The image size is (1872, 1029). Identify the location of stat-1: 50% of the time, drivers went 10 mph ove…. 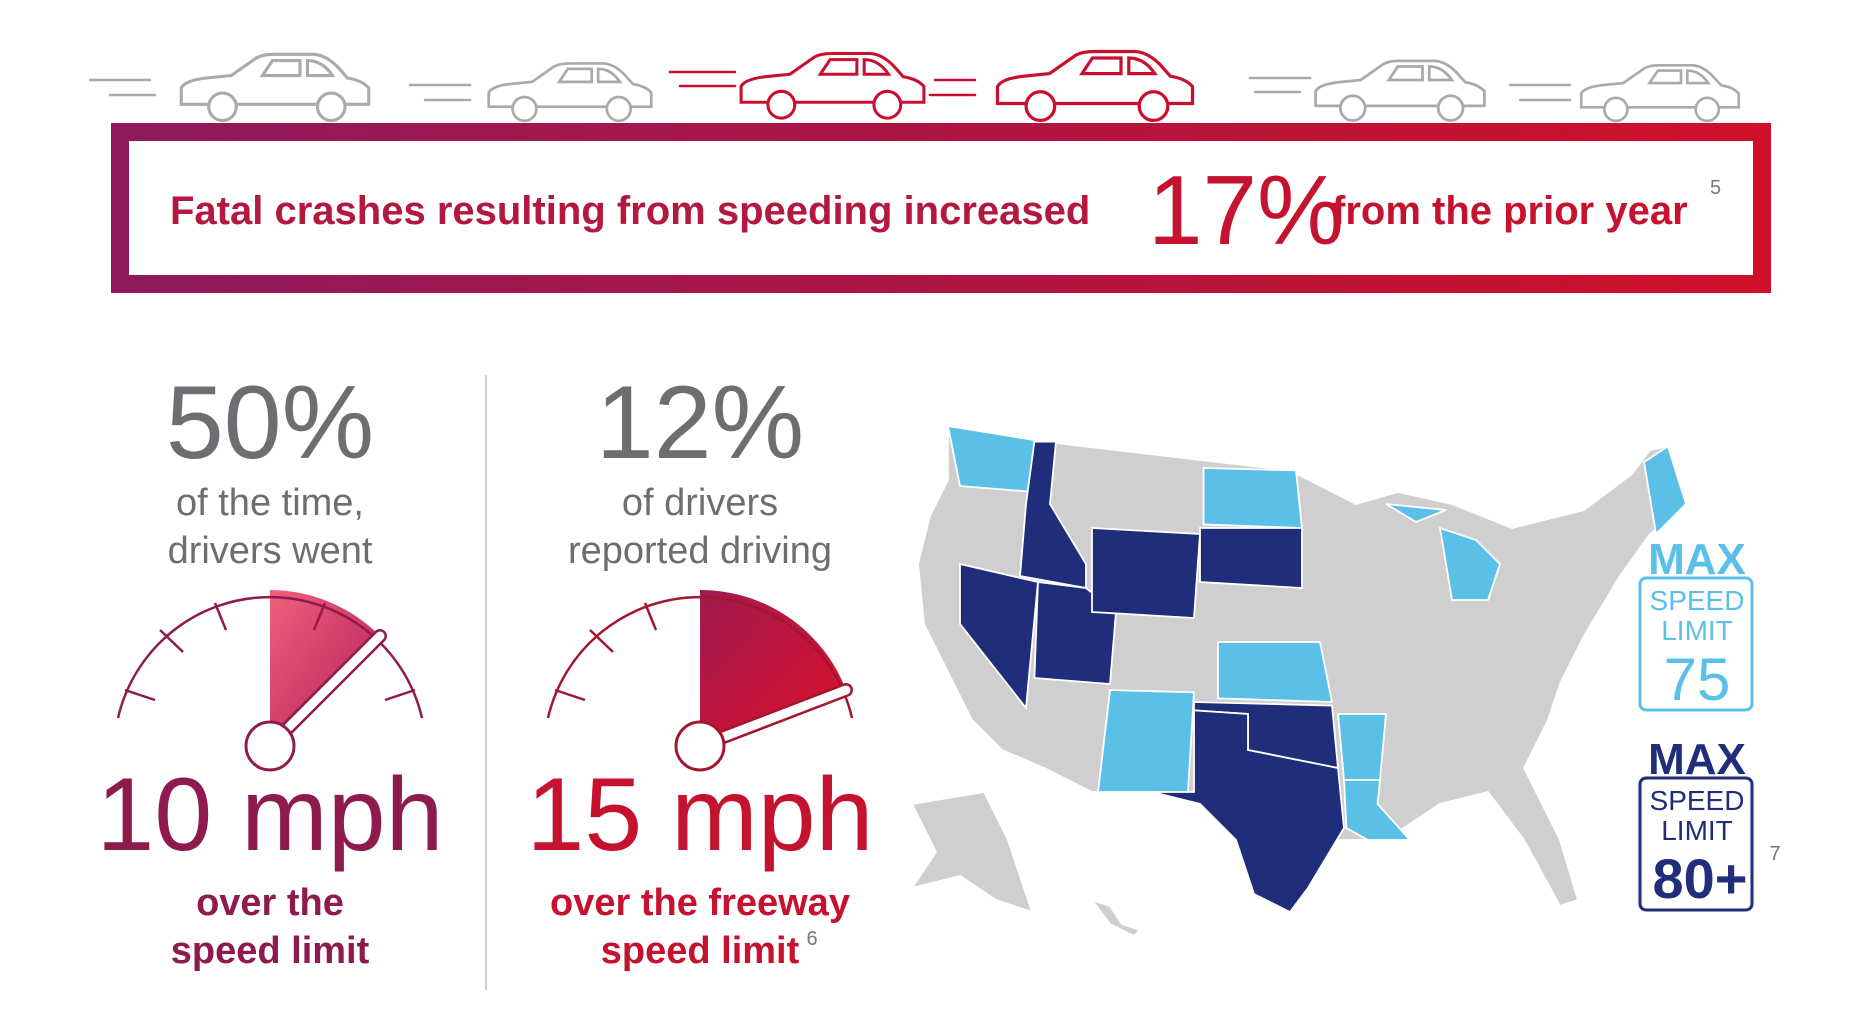
(270, 668).